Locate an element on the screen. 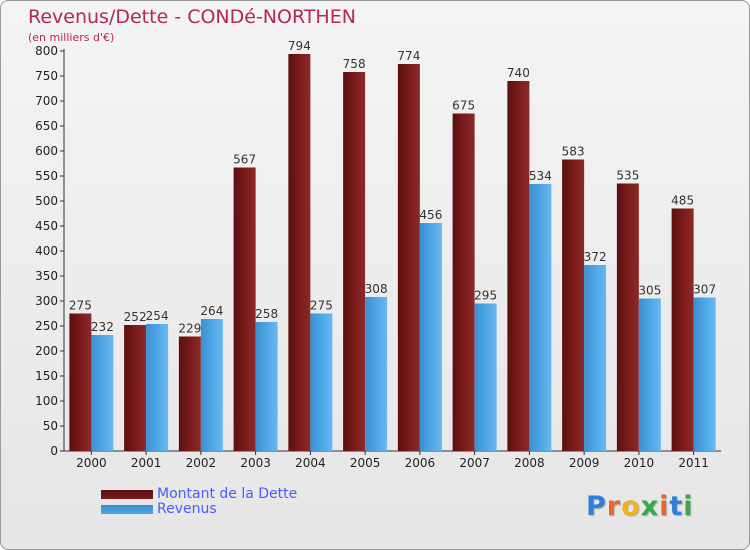 This screenshot has width=750, height=550. legend-label-revenus: Revenus is located at coordinates (187, 509).